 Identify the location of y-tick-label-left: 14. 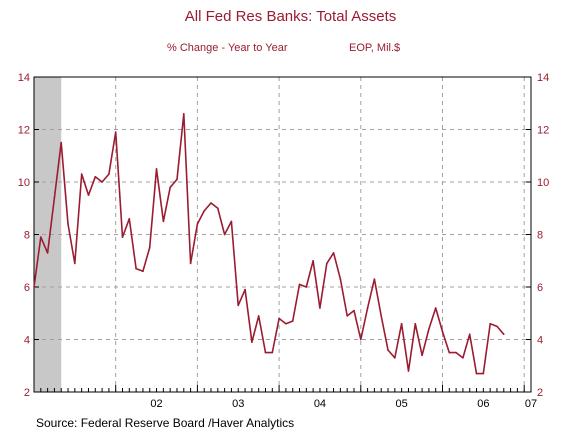
(24, 78).